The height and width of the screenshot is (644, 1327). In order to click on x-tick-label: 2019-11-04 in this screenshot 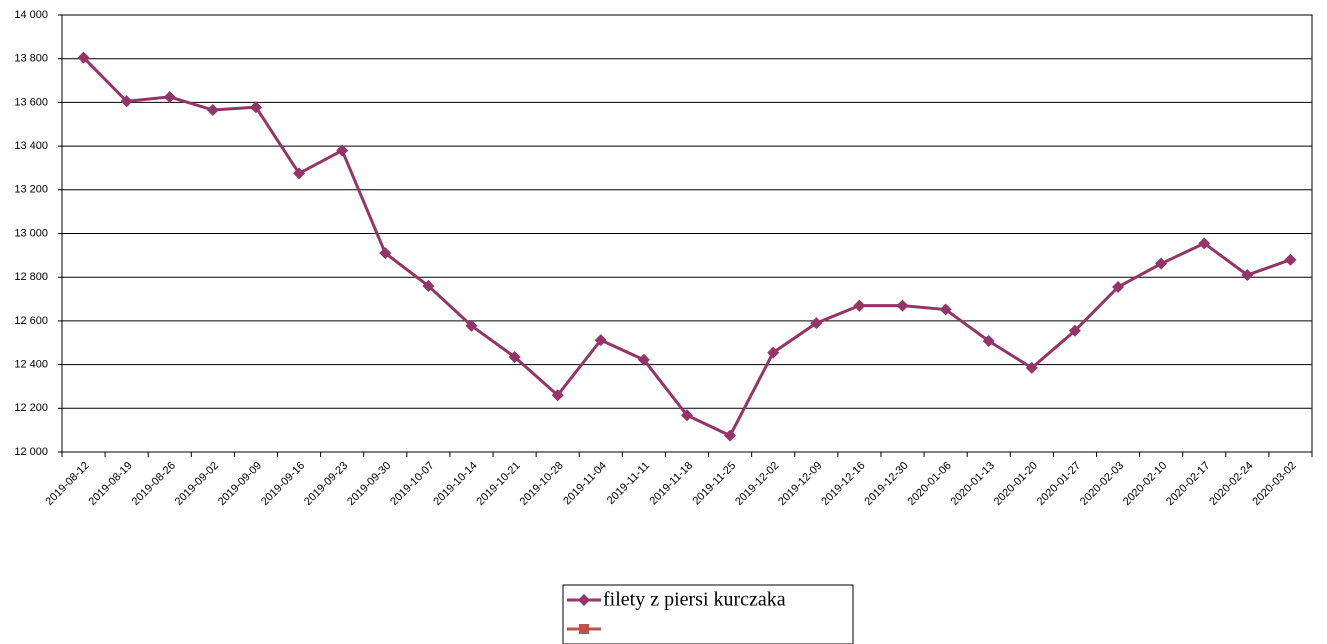, I will do `click(585, 484)`.